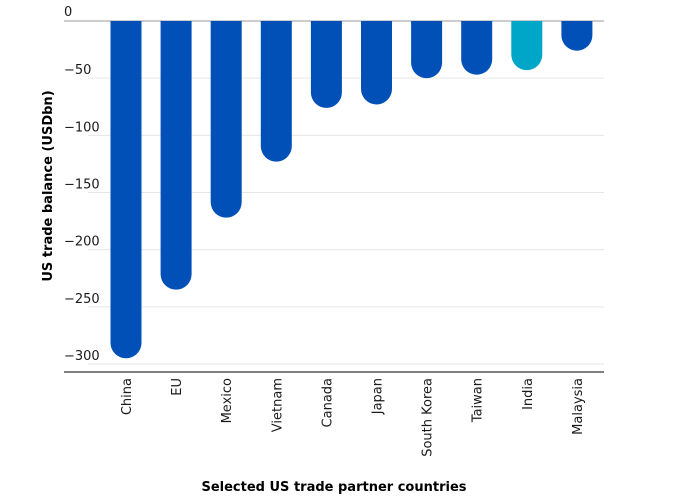  I want to click on x-tick-label: Malaysia, so click(578, 406).